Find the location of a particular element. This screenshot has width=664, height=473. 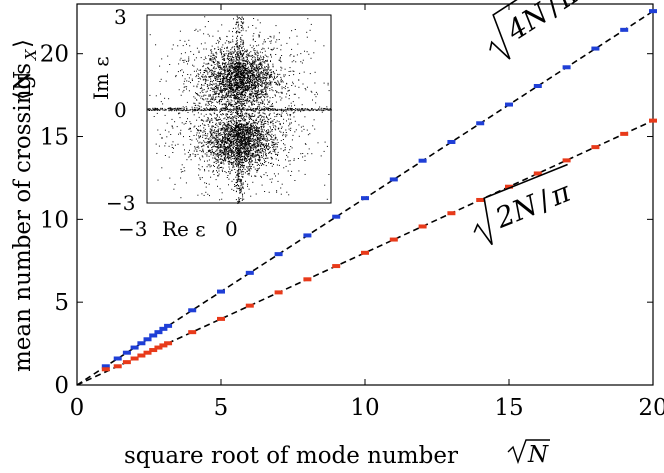

data-point-red is located at coordinates (134, 358).